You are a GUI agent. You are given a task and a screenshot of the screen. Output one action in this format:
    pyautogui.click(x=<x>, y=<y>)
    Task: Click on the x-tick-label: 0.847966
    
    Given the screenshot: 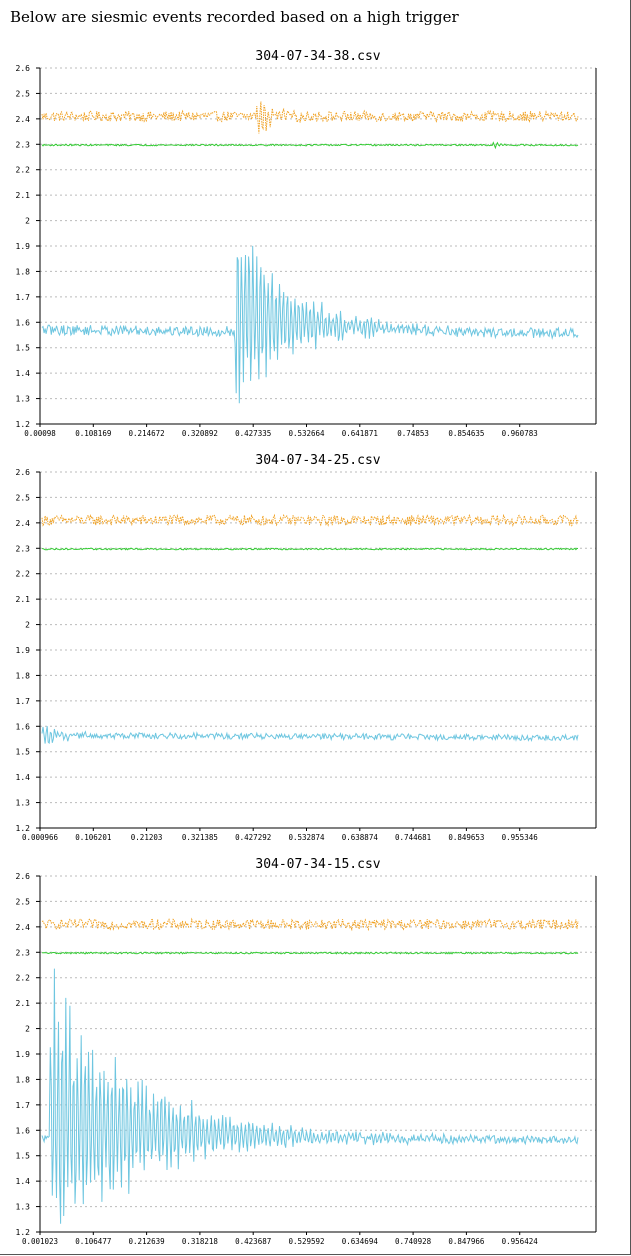 What is the action you would take?
    pyautogui.click(x=466, y=1241)
    